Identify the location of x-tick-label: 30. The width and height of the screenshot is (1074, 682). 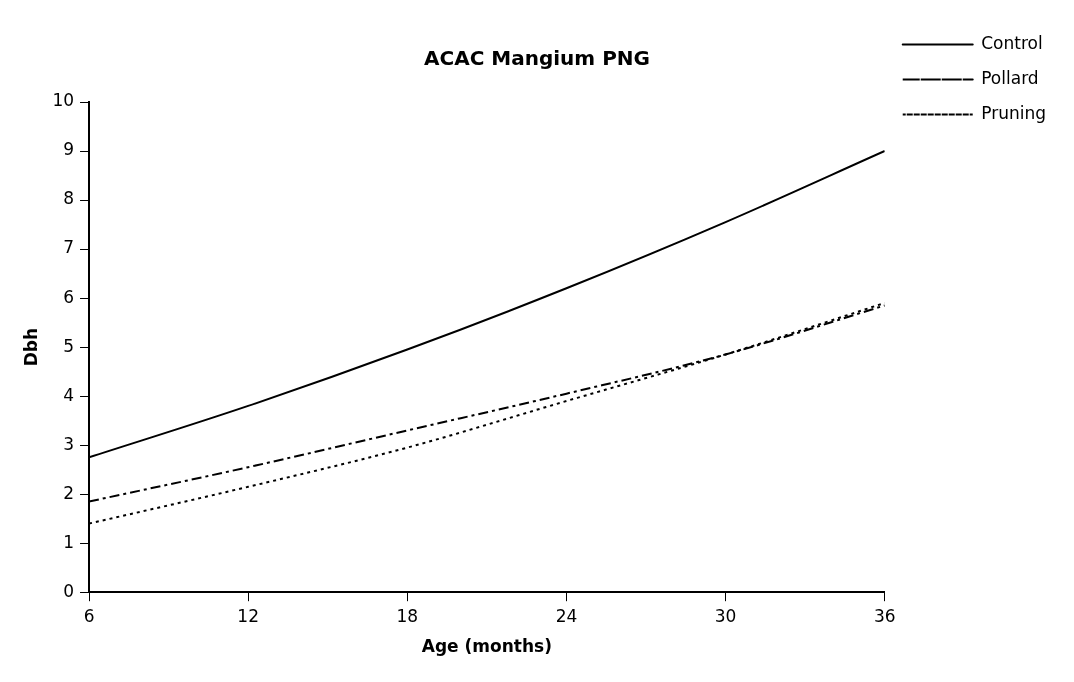
(725, 615).